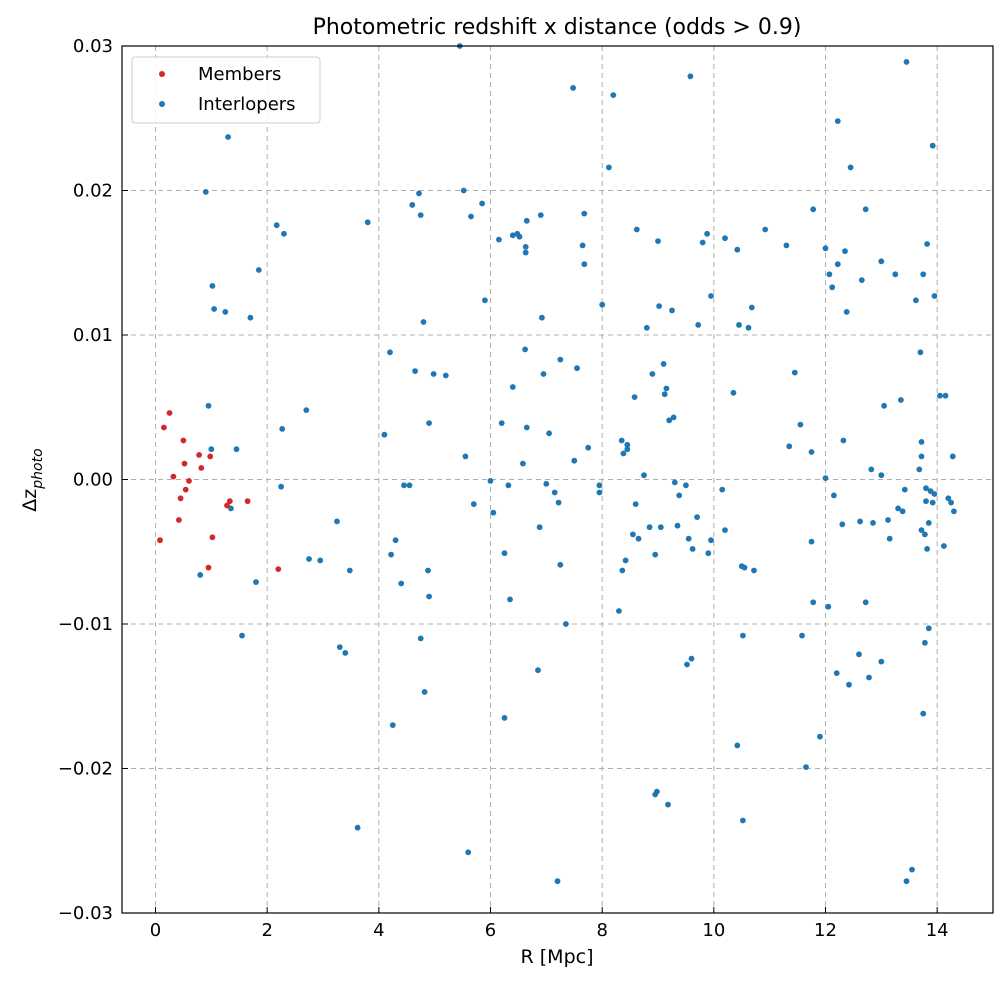 Image resolution: width=1008 pixels, height=983 pixels. What do you see at coordinates (85, 913) in the screenshot?
I see `y-tick-label: −0.03` at bounding box center [85, 913].